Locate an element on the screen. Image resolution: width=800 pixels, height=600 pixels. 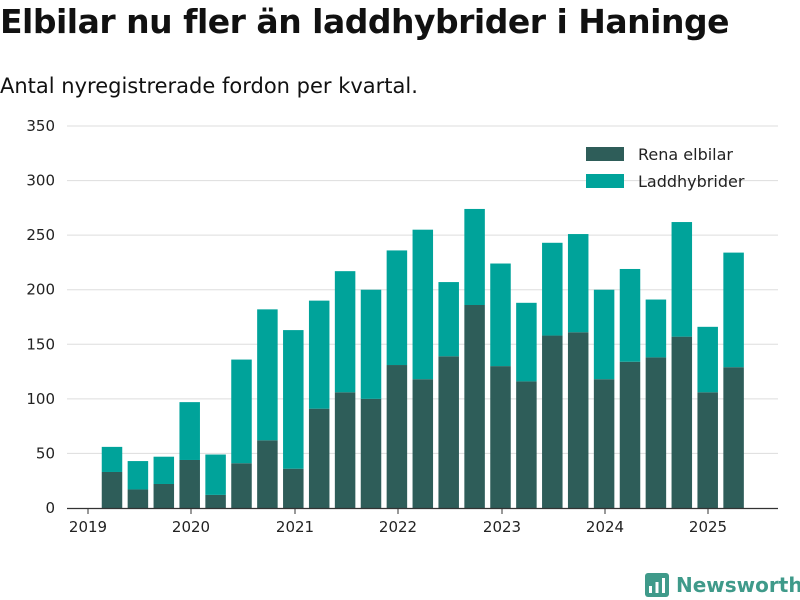
y-tick-label: 250 is located at coordinates (40, 235).